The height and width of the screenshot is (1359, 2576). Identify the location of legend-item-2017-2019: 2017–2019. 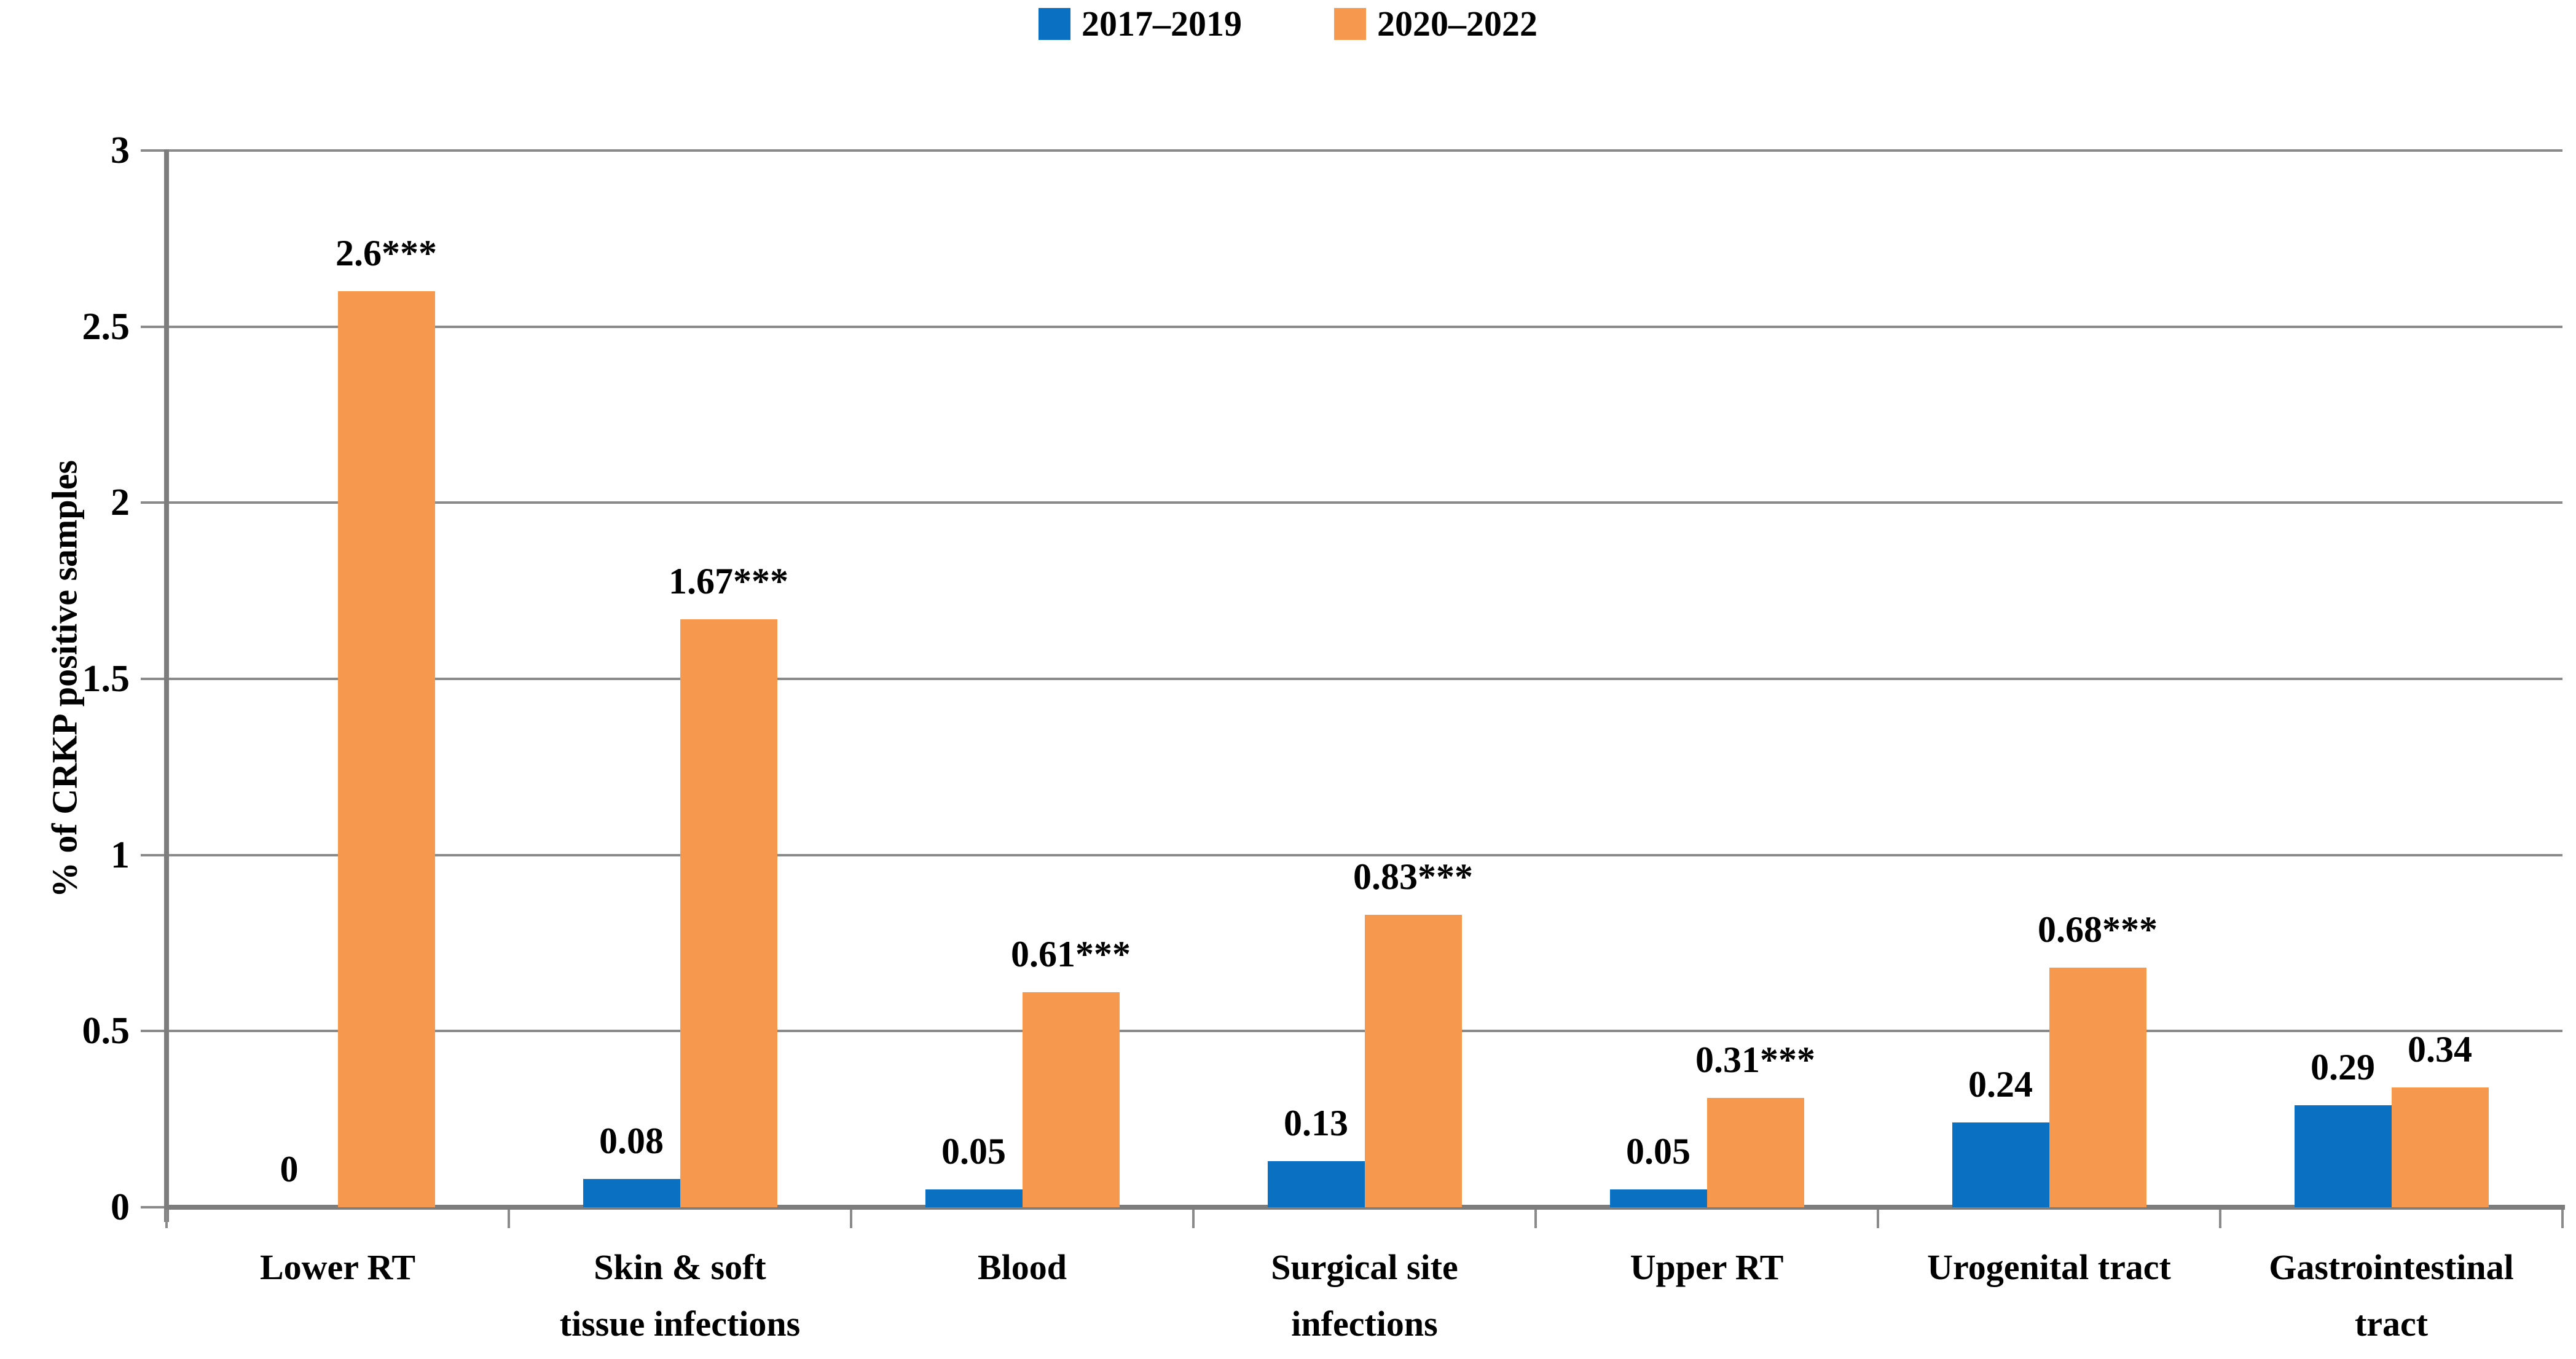
(1140, 24).